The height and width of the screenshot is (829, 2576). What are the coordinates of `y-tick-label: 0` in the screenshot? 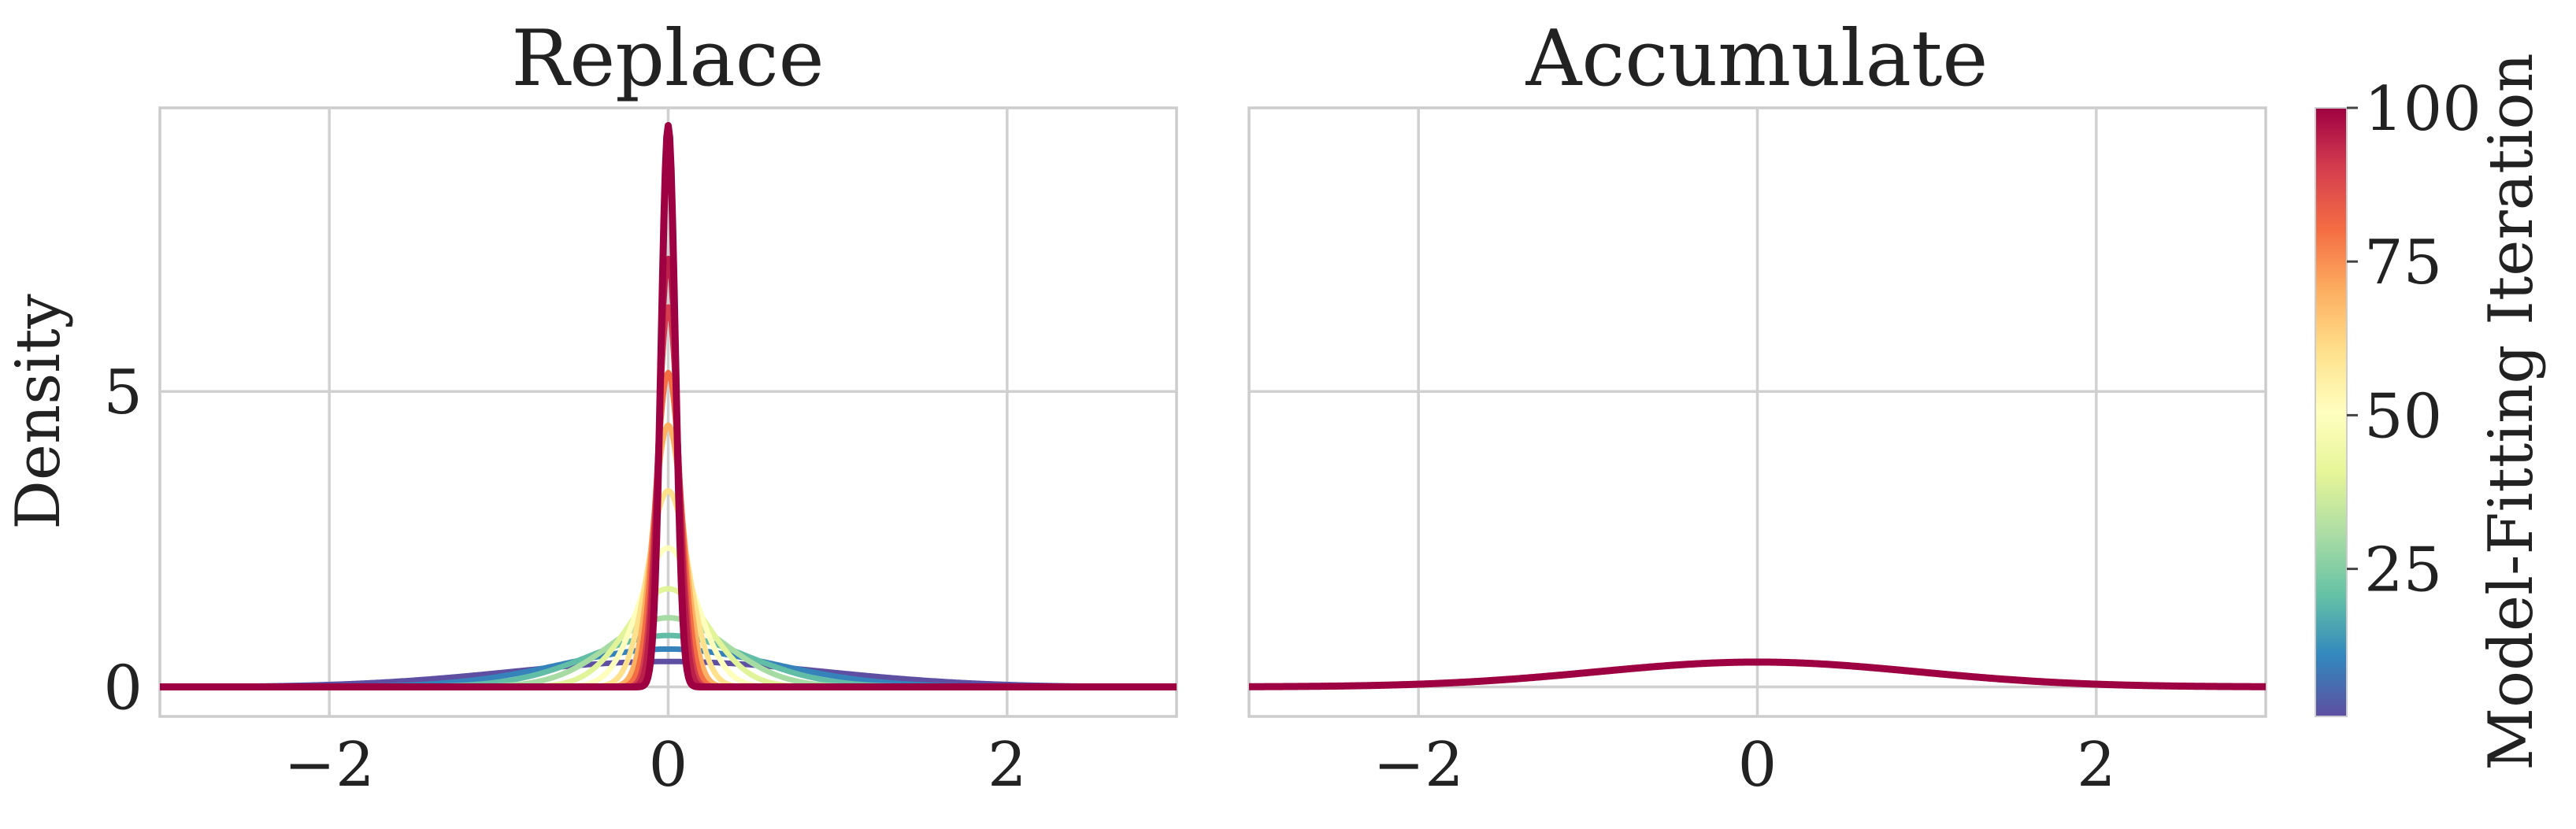 It's located at (123, 688).